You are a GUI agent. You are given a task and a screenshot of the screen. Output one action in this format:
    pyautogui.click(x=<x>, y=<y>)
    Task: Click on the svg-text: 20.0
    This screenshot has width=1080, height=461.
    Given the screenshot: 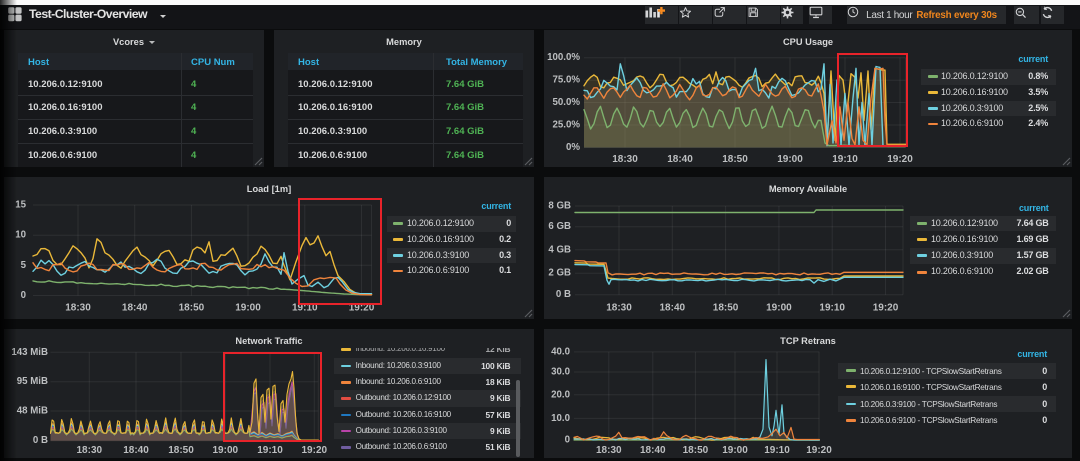 What is the action you would take?
    pyautogui.click(x=560, y=394)
    